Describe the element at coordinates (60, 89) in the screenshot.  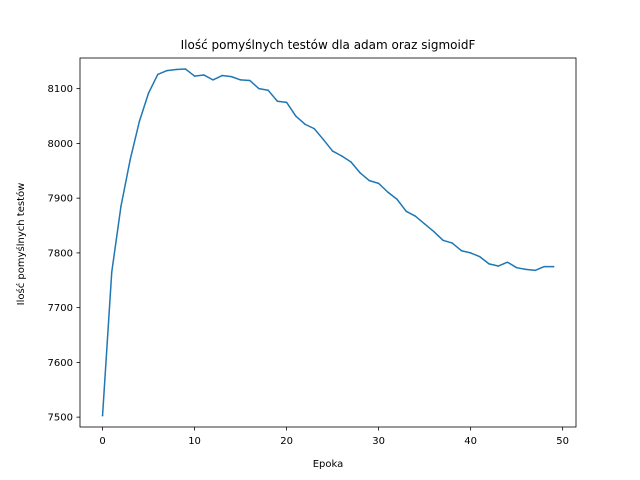
I see `y-tick-label: 8100` at that location.